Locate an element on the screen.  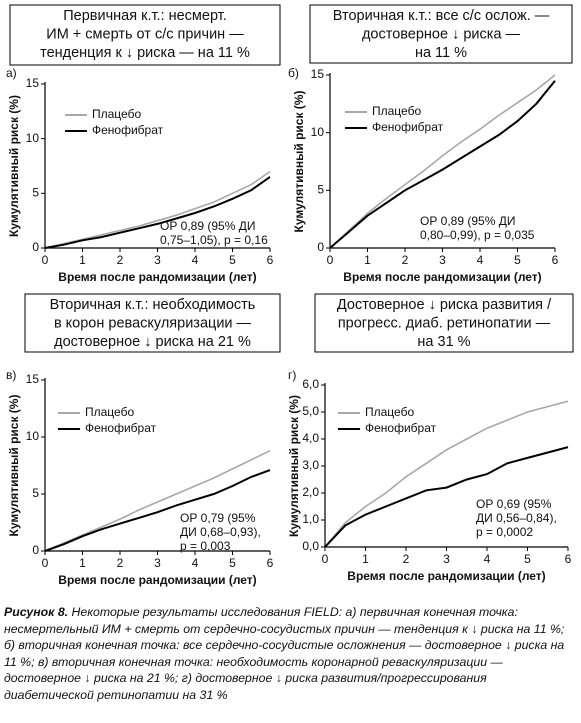
y-tick-label: 0,0 is located at coordinates (310, 546).